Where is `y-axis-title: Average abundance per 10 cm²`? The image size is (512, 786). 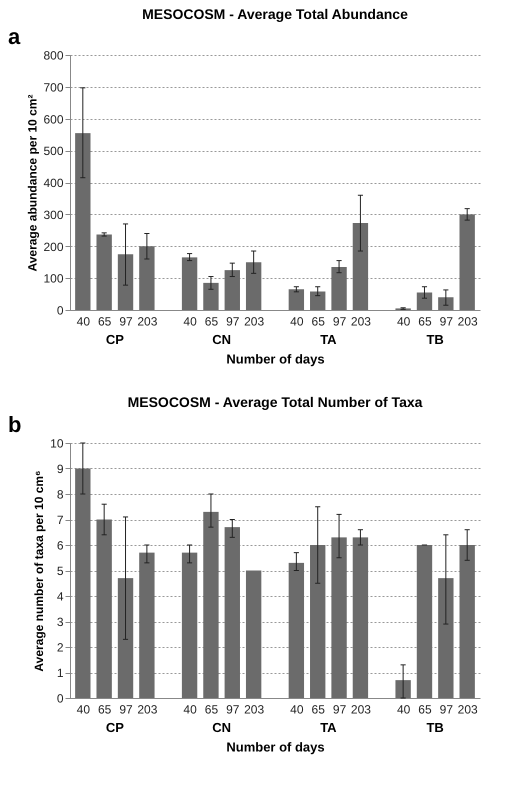 y-axis-title: Average abundance per 10 cm² is located at coordinates (32, 183).